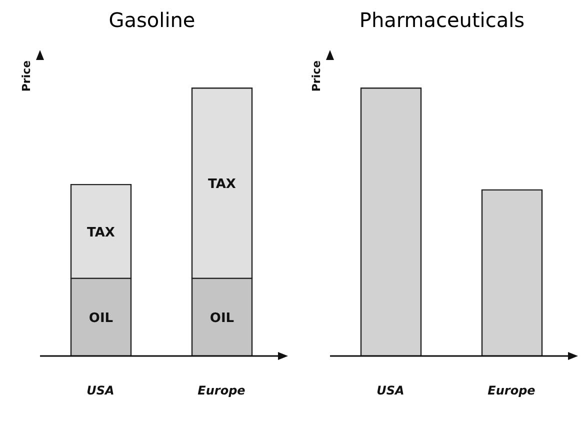  Describe the element at coordinates (222, 318) in the screenshot. I see `series-label: OIL` at that location.